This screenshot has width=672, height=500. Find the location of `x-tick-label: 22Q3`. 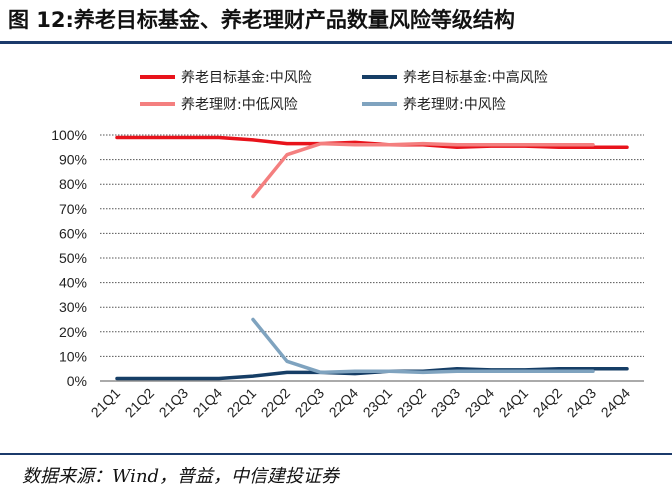

x-tick-label: 22Q3 is located at coordinates (310, 403).